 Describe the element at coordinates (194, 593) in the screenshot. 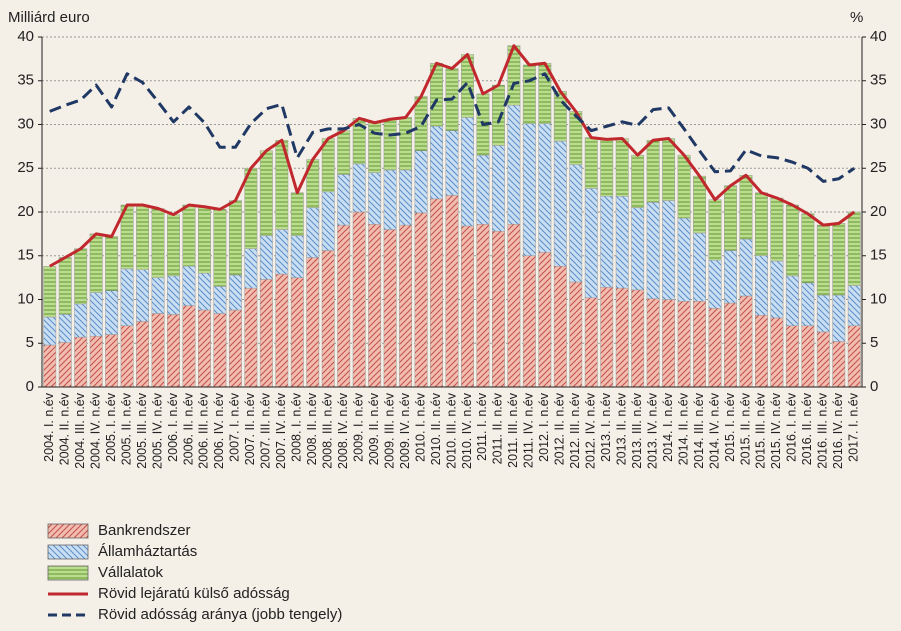

I see `legend-label: Rövid lejáratú külső adósság` at that location.